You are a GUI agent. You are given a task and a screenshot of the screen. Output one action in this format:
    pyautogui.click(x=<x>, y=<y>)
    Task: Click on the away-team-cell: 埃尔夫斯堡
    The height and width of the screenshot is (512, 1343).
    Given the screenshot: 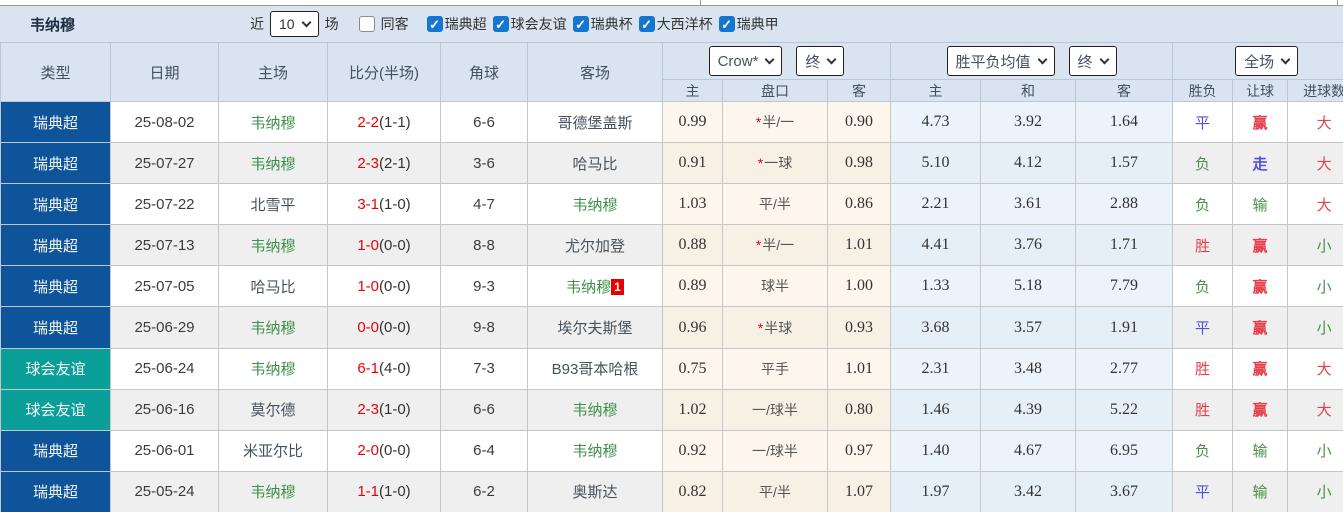 What is the action you would take?
    pyautogui.click(x=595, y=327)
    